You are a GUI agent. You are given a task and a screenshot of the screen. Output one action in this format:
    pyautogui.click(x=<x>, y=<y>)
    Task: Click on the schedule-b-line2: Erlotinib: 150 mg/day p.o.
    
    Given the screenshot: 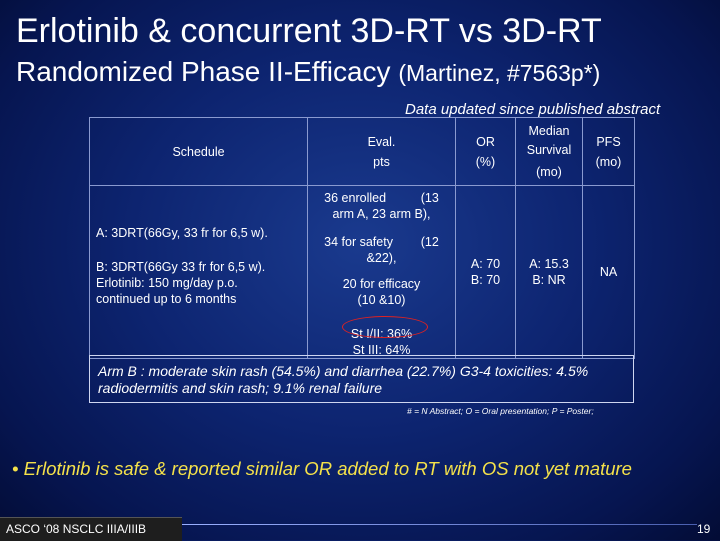 What is the action you would take?
    pyautogui.click(x=167, y=283)
    